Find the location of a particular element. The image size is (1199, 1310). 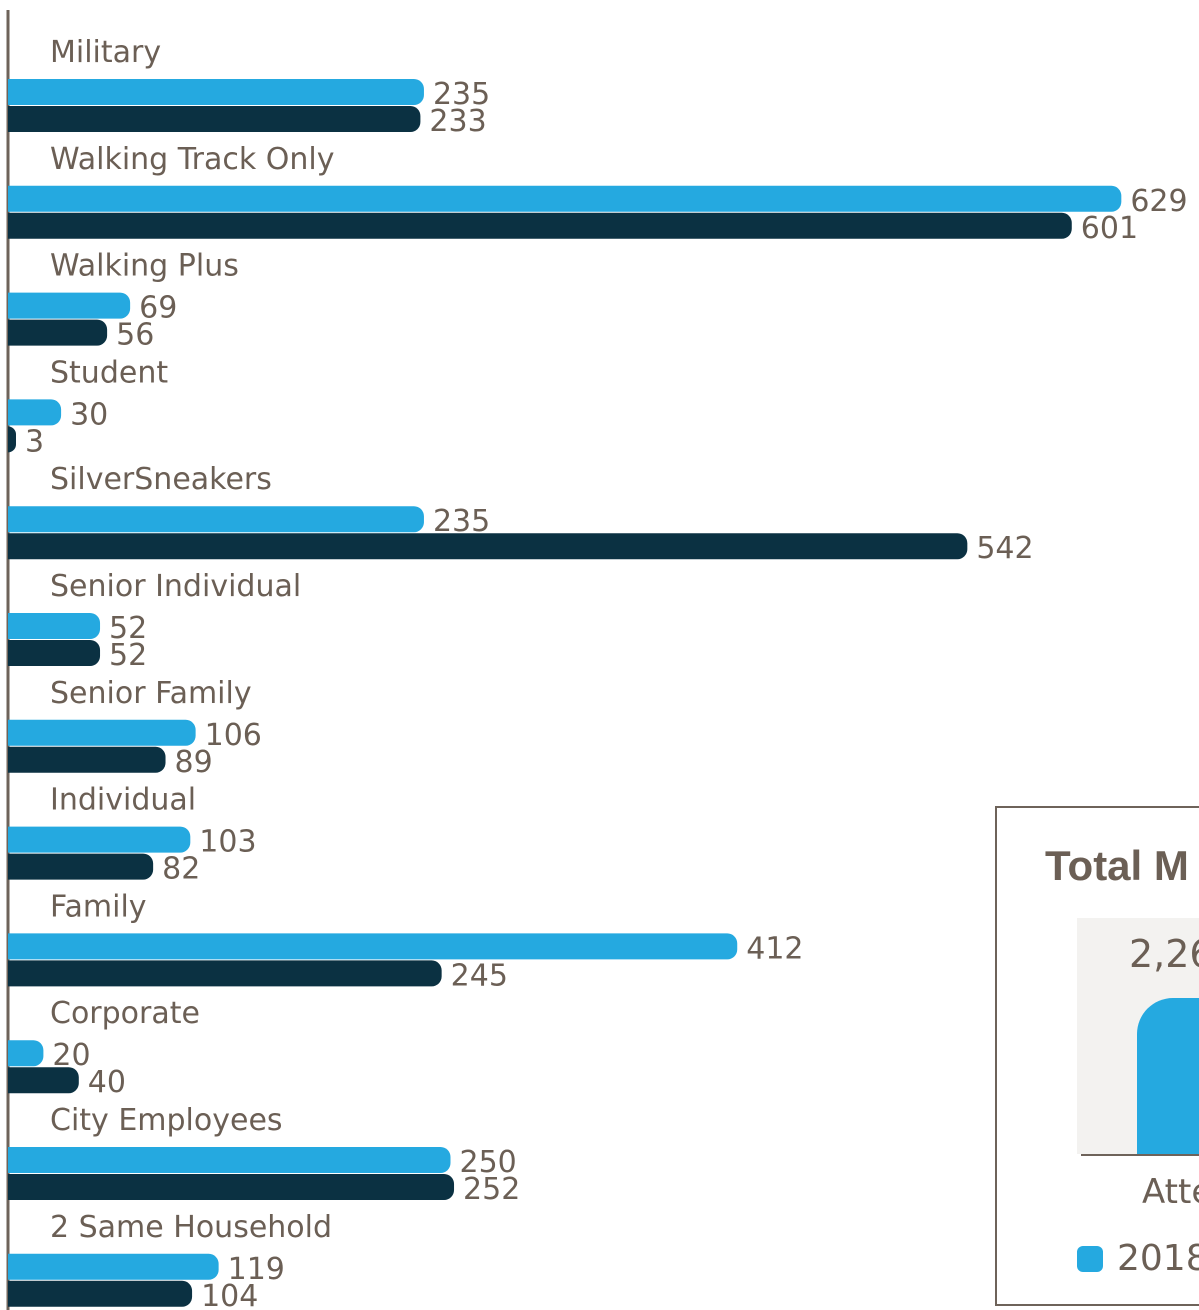

data-label-city-employees-series-2: 252 is located at coordinates (491, 1189).